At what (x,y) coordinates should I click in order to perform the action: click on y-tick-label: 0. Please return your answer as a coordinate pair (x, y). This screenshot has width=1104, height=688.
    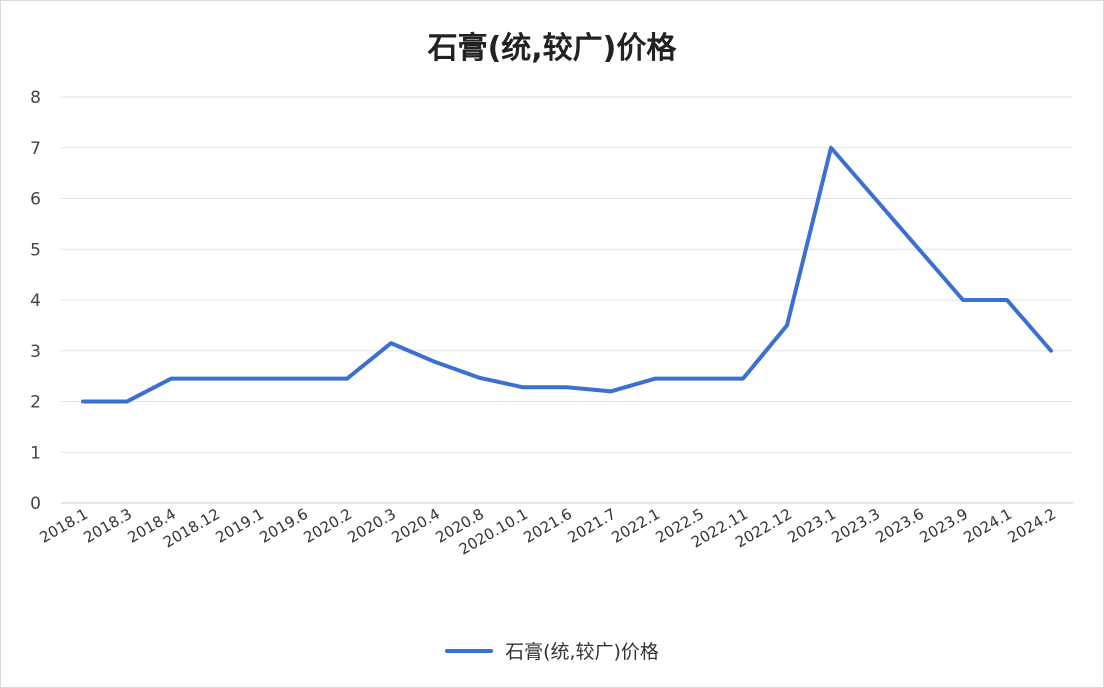
    Looking at the image, I should click on (35, 504).